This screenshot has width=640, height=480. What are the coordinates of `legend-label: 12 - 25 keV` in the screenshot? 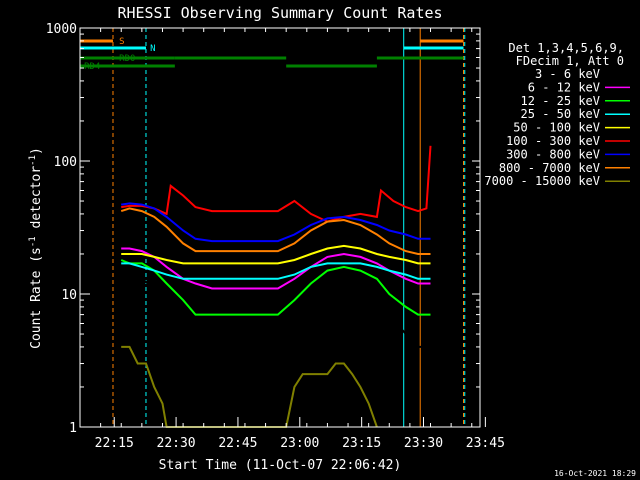 It's located at (560, 101).